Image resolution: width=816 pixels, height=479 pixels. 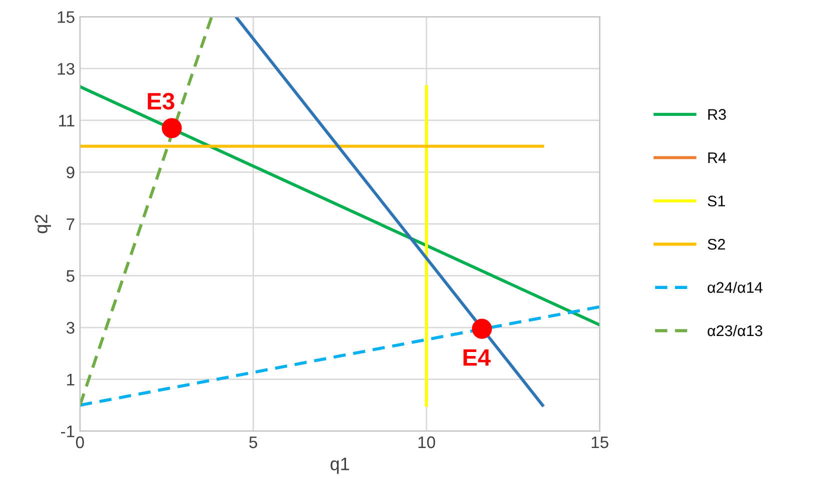 I want to click on y-tick-label: 15, so click(x=66, y=17).